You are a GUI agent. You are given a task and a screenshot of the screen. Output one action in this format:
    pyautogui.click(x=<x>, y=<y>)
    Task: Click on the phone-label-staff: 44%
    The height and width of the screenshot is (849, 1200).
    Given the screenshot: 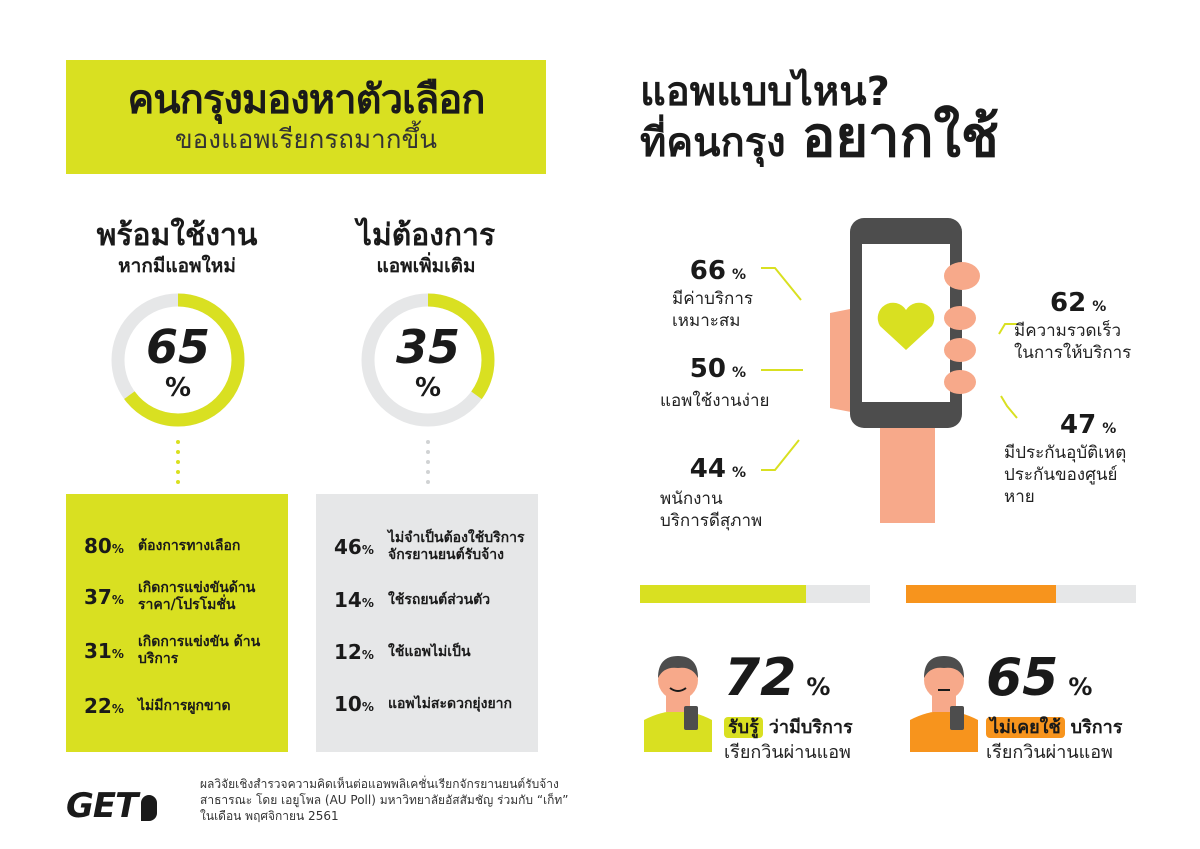 What is the action you would take?
    pyautogui.click(x=711, y=471)
    